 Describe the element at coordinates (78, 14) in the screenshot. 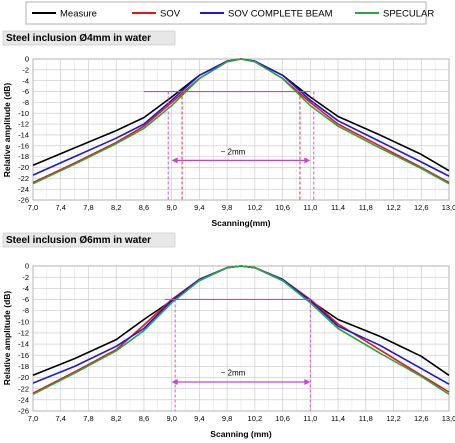

I see `legend-label-0: Measure` at that location.